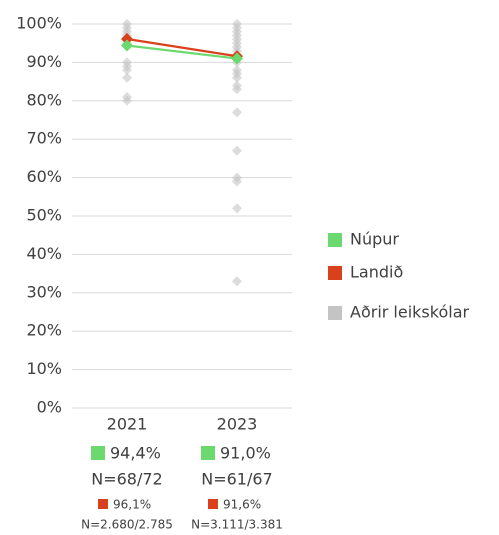 This screenshot has height=535, width=499. I want to click on y-tick-label: 50%, so click(44, 215).